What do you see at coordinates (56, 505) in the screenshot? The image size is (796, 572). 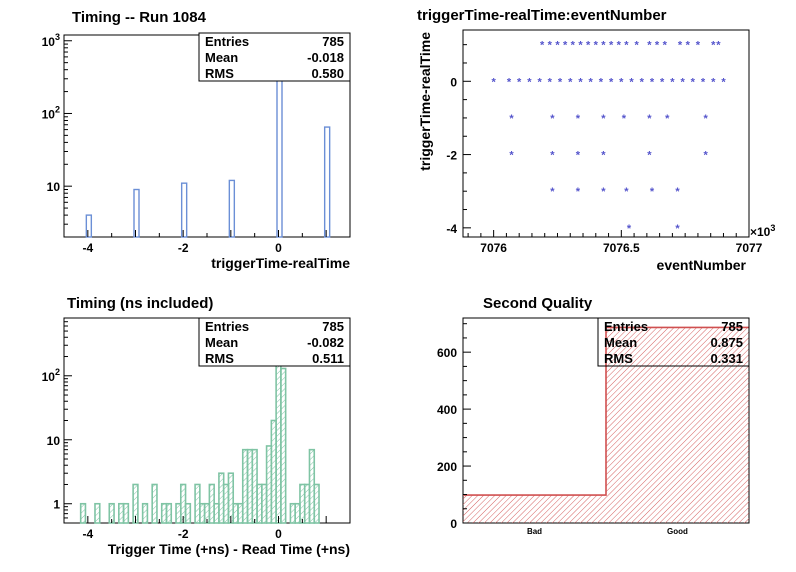 I see `y-tick-label: 1` at bounding box center [56, 505].